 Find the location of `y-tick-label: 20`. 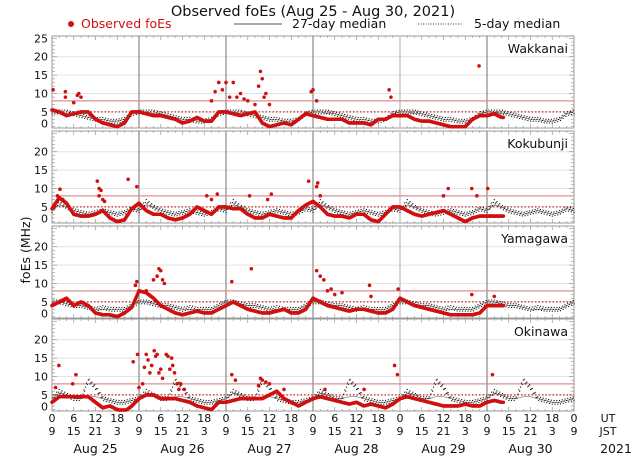

y-tick-label: 20 is located at coordinates (41, 57).